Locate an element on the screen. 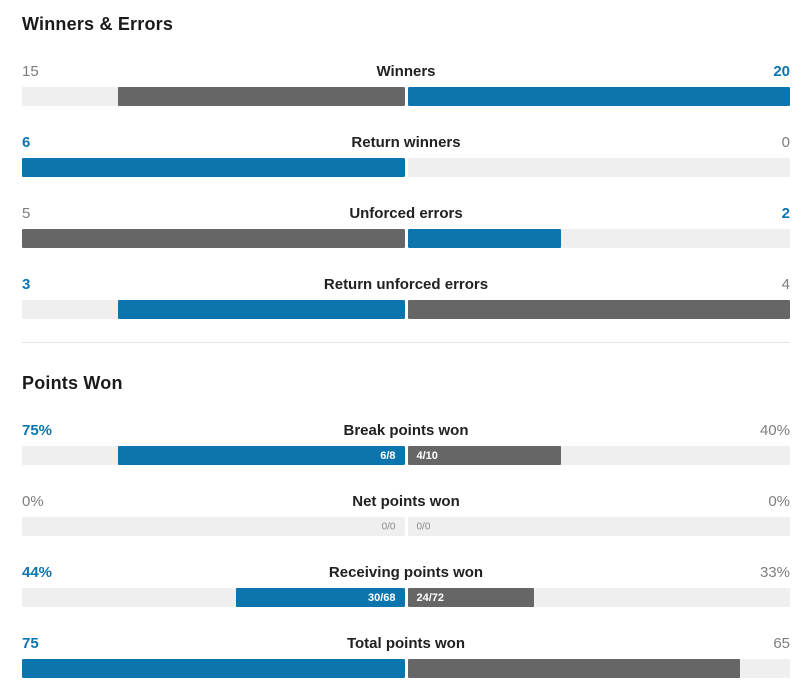 Image resolution: width=810 pixels, height=699 pixels. stat-row: 75% Break points won 40% 6/8 4/10 is located at coordinates (406, 443).